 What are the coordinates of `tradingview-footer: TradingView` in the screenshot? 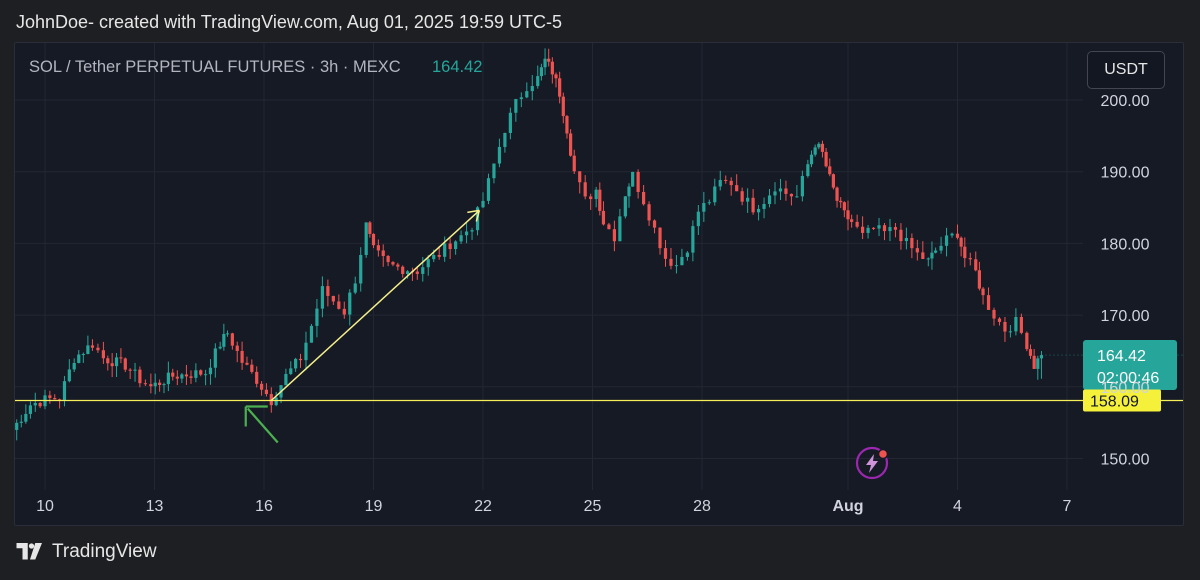 It's located at (86, 552).